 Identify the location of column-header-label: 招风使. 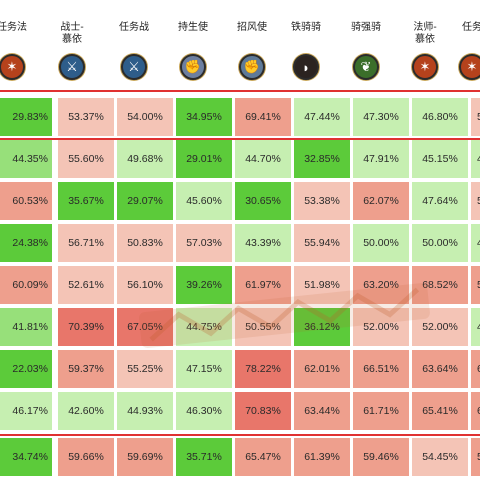
(252, 27).